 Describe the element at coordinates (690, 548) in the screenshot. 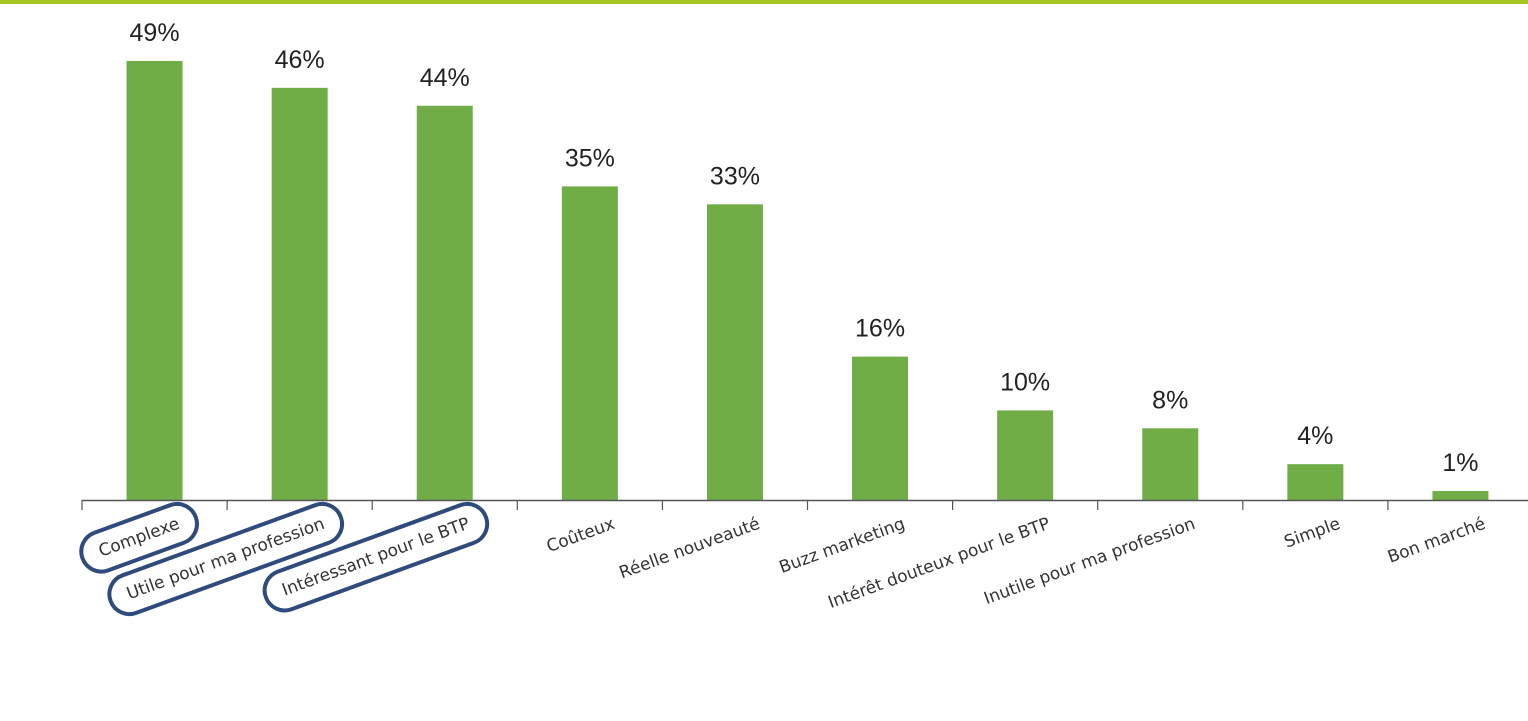

I see `category-label: Réelle nouveauté` at that location.